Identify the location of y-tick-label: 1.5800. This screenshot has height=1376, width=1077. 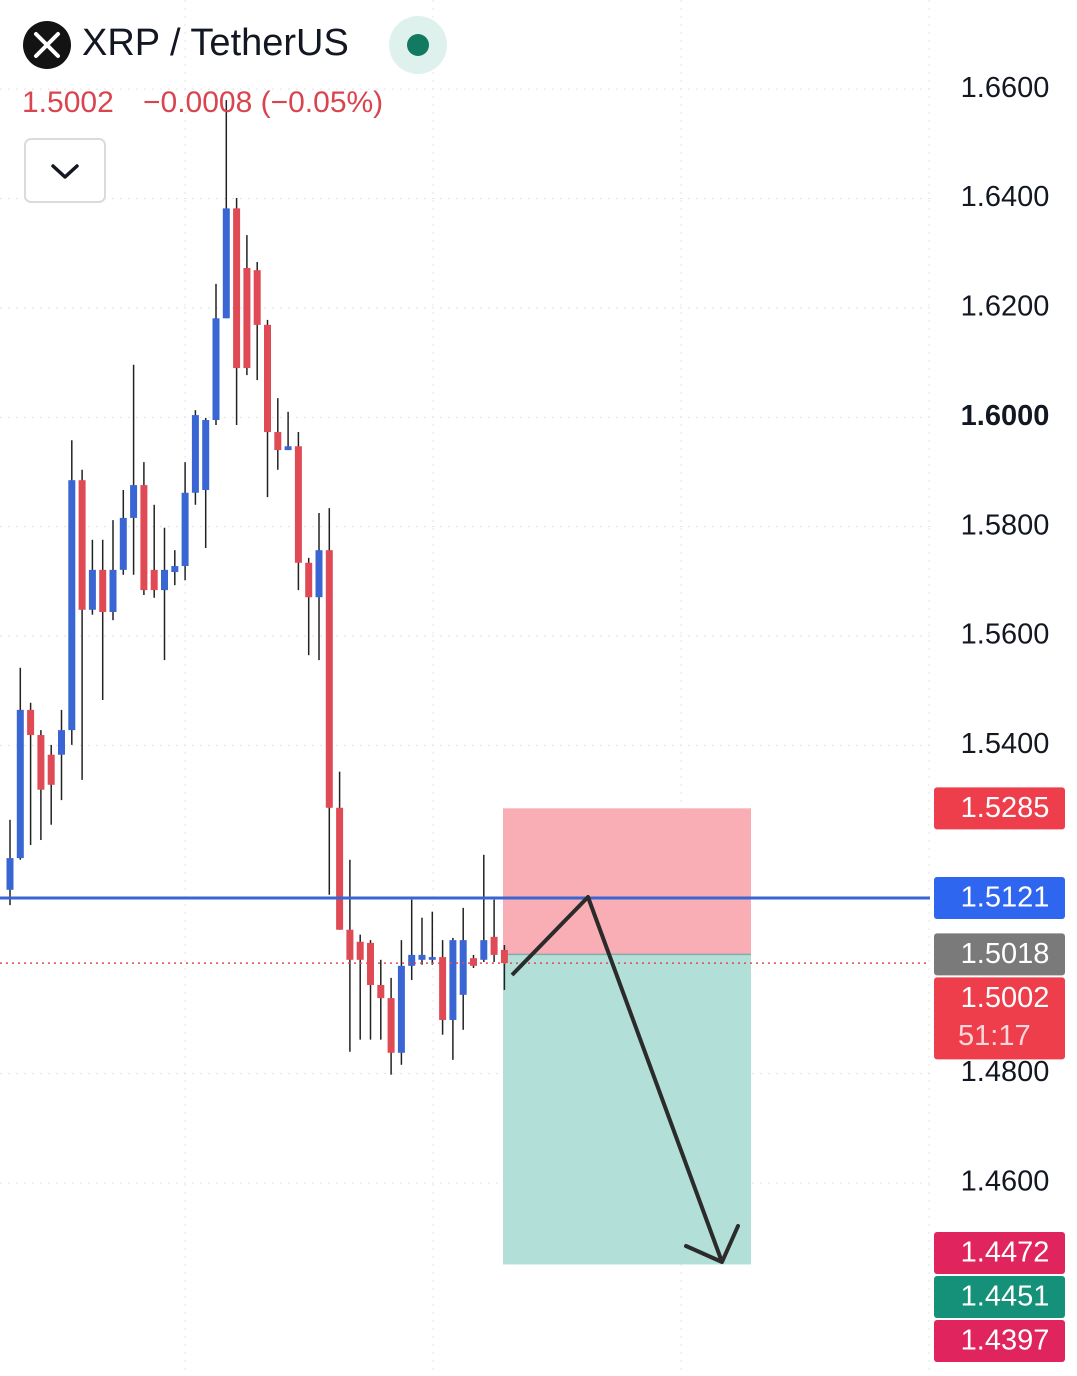
(1005, 525).